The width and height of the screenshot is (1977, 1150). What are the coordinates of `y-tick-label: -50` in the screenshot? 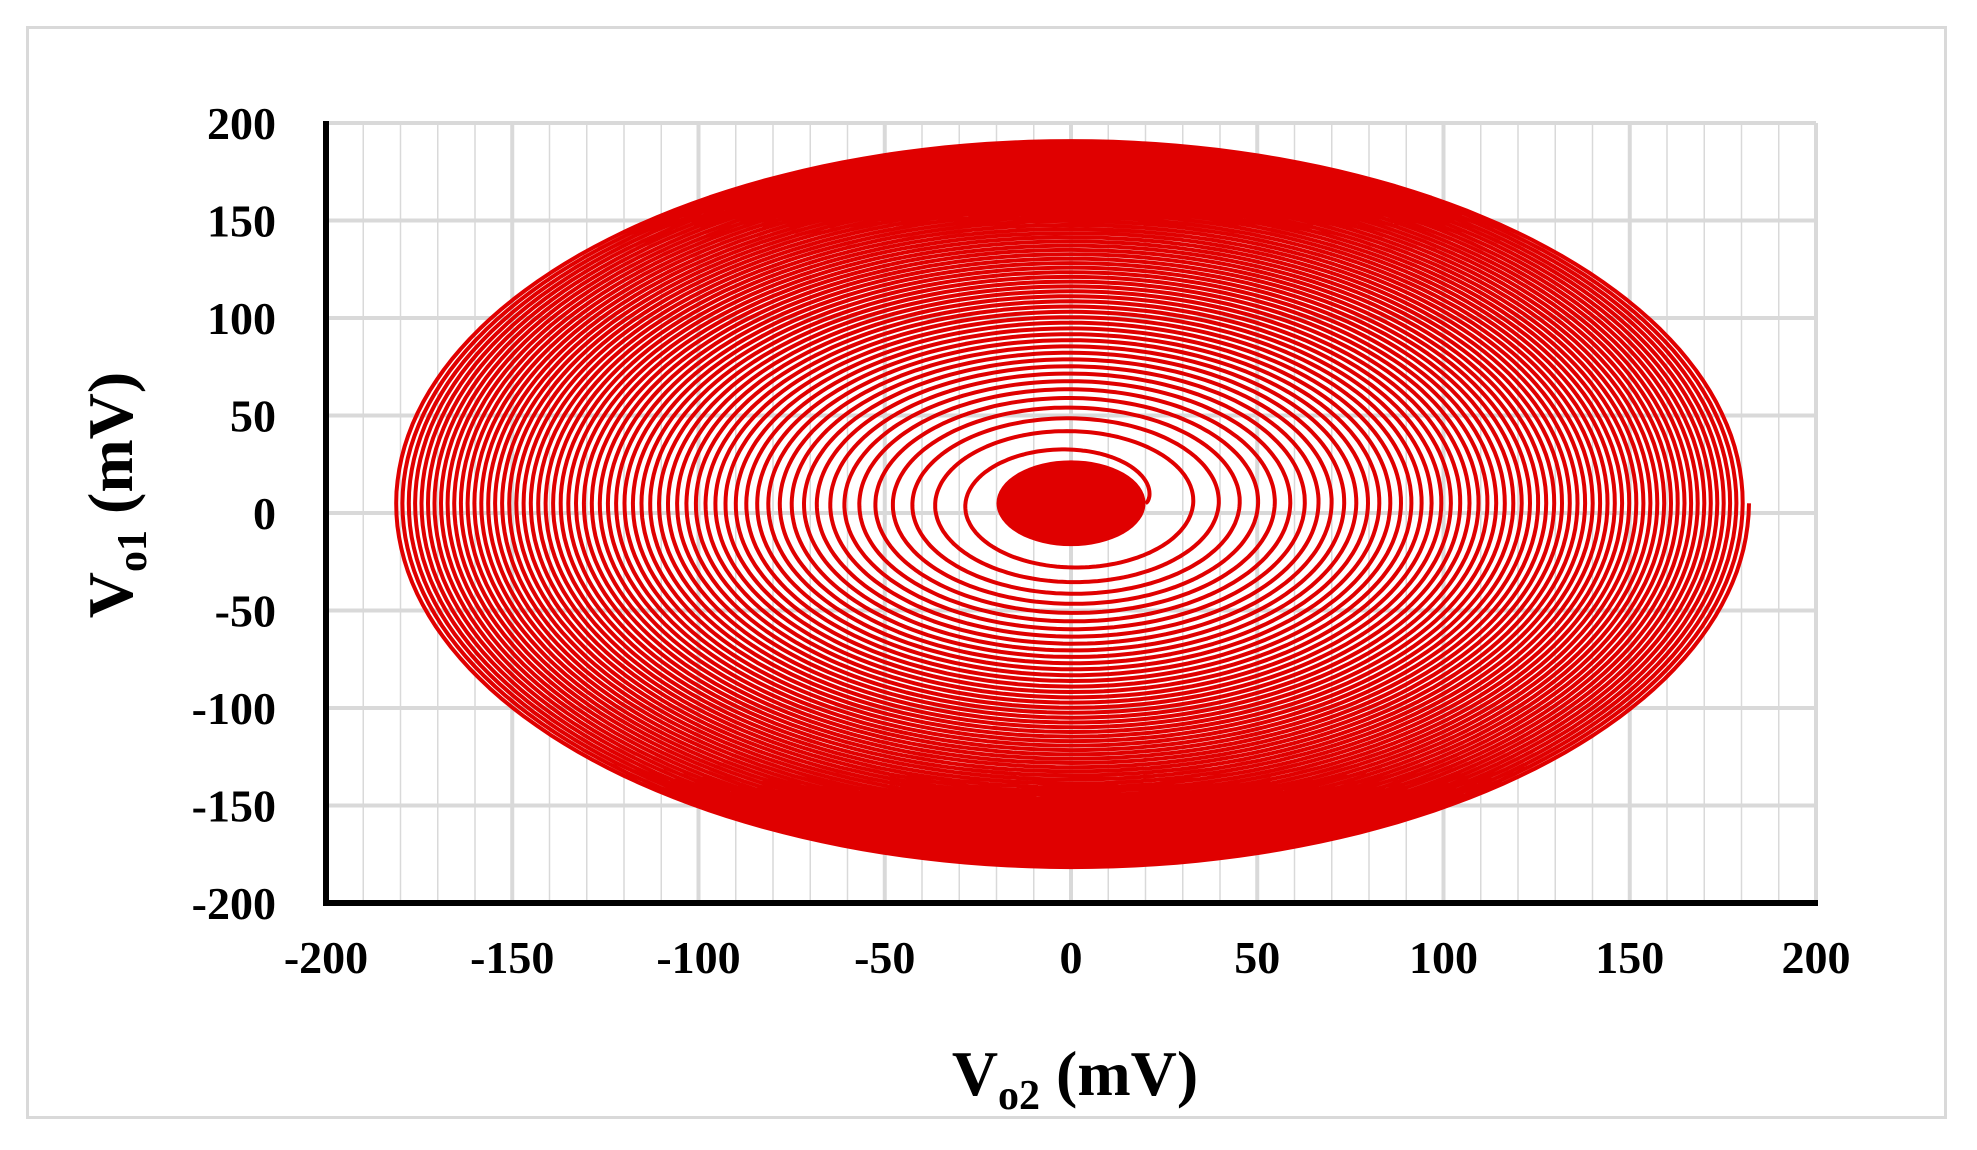 It's located at (245, 611).